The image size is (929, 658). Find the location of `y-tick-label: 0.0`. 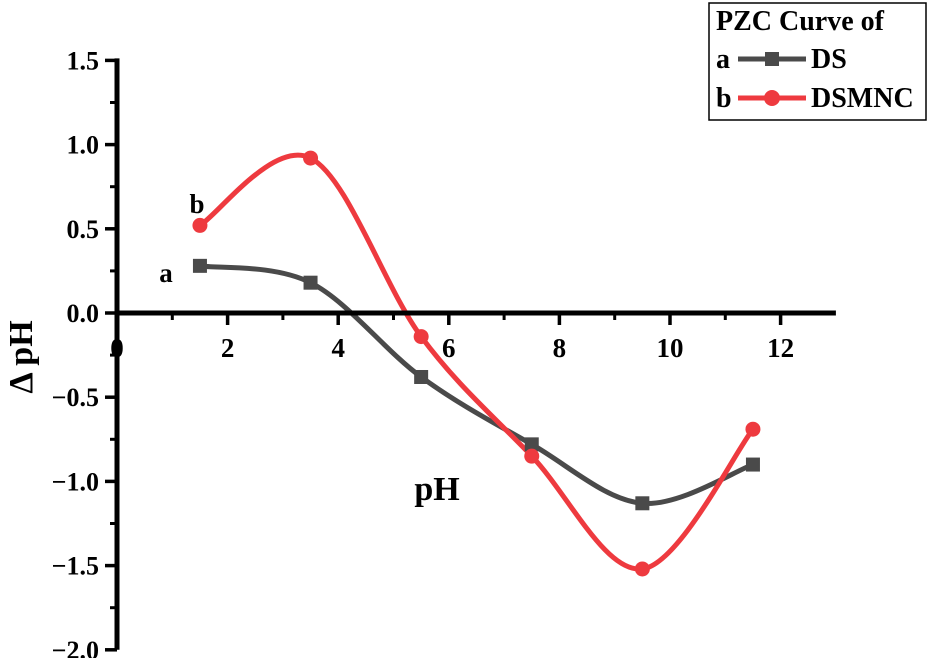

y-tick-label: 0.0 is located at coordinates (83, 313).